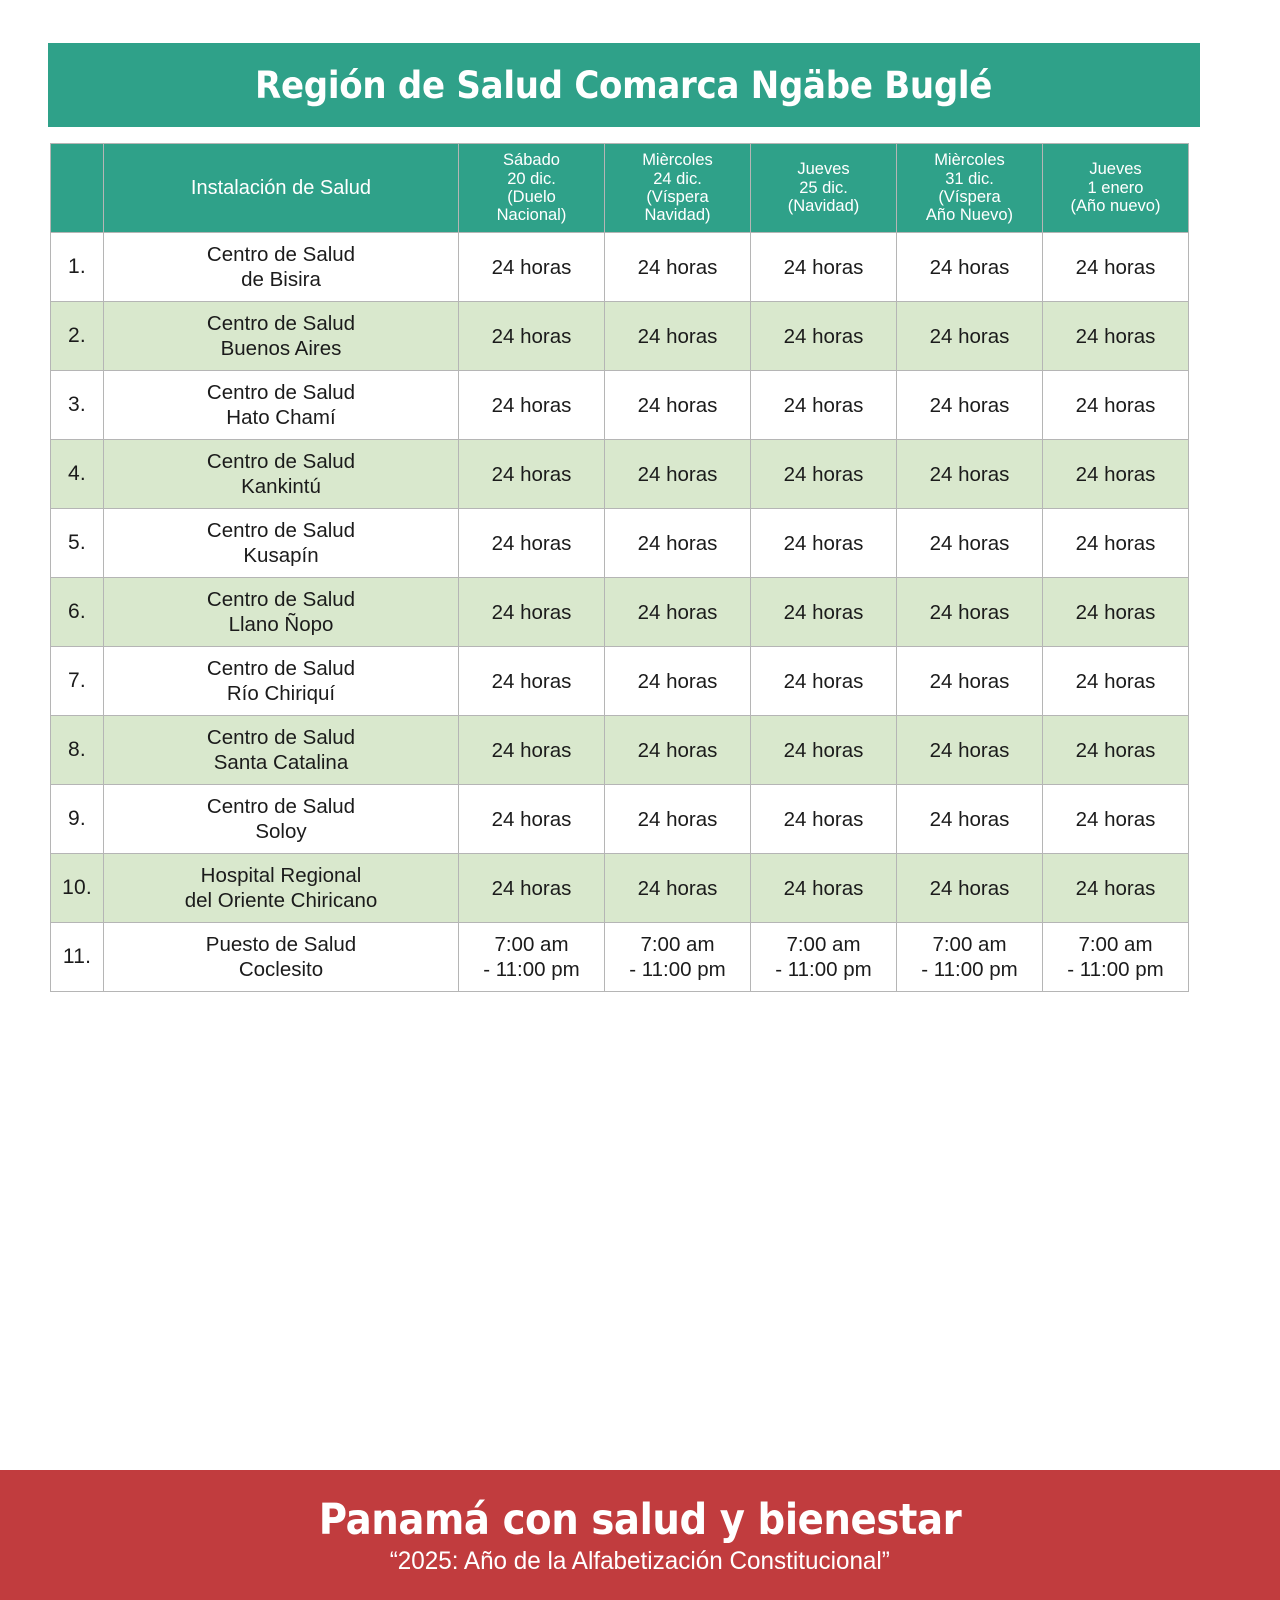  I want to click on facility-name: Centro de Salud Kankintú, so click(281, 474).